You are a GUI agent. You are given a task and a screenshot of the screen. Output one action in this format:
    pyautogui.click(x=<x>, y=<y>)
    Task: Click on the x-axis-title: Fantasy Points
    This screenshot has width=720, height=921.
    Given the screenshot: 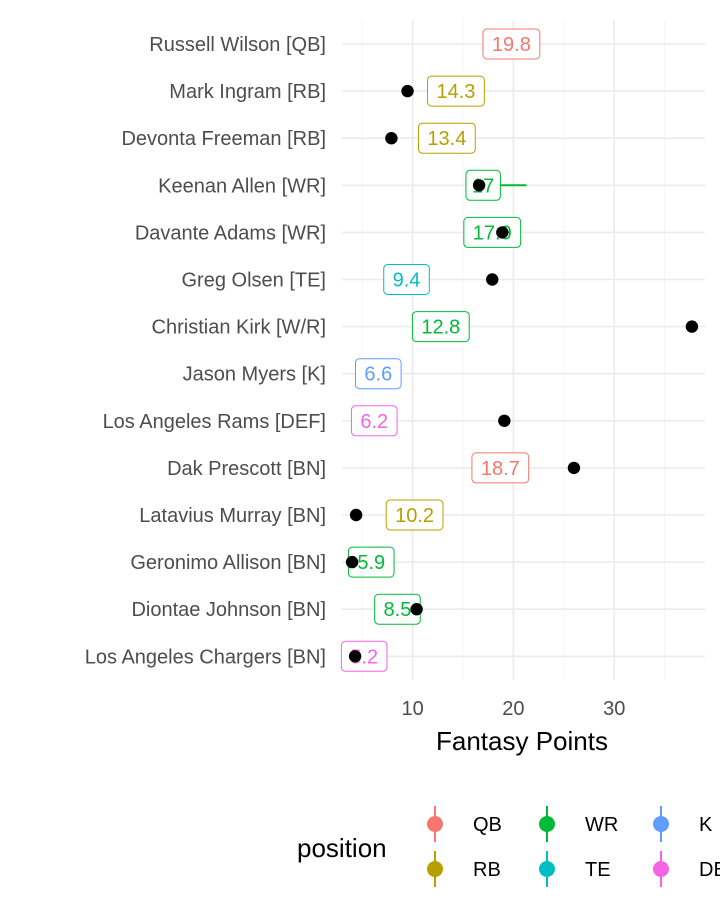 What is the action you would take?
    pyautogui.click(x=522, y=741)
    